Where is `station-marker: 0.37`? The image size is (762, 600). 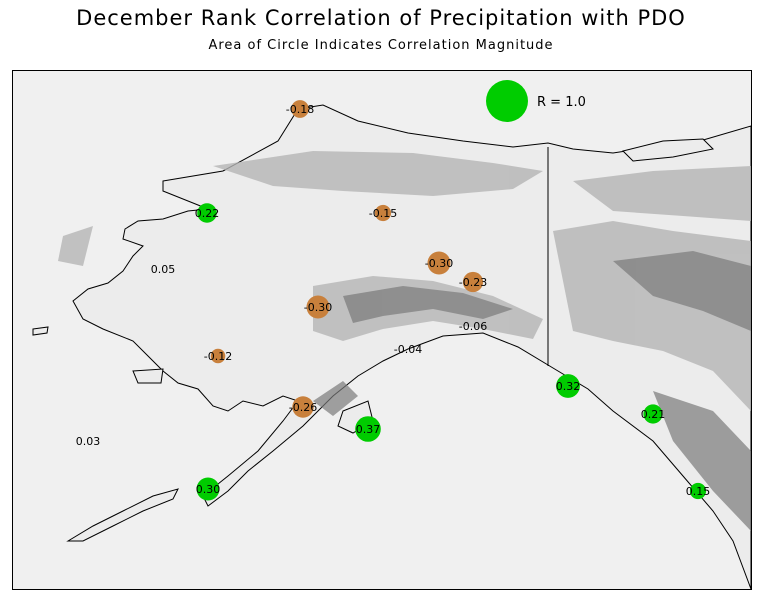 station-marker: 0.37 is located at coordinates (368, 429).